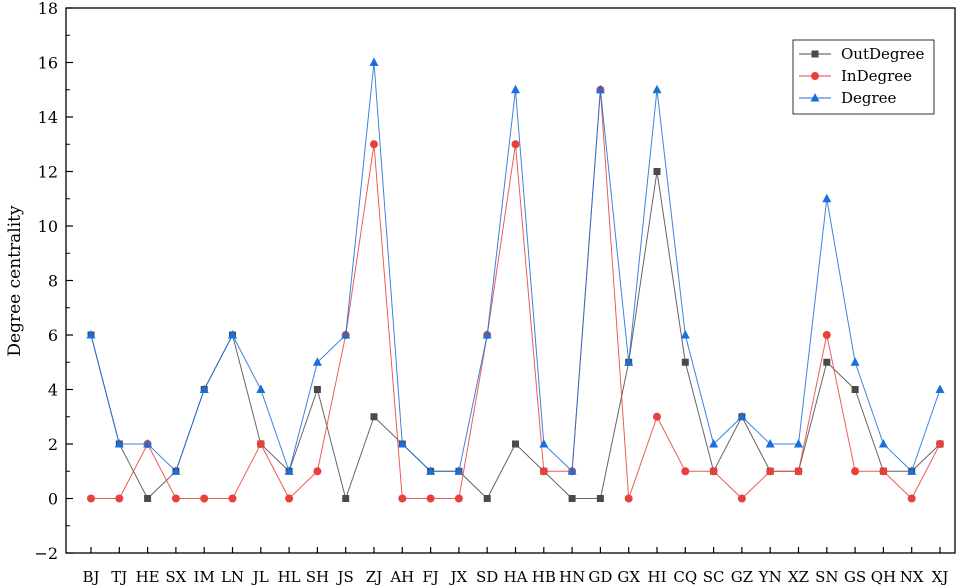 The height and width of the screenshot is (588, 969). What do you see at coordinates (53, 444) in the screenshot?
I see `y-tick-label: 2` at bounding box center [53, 444].